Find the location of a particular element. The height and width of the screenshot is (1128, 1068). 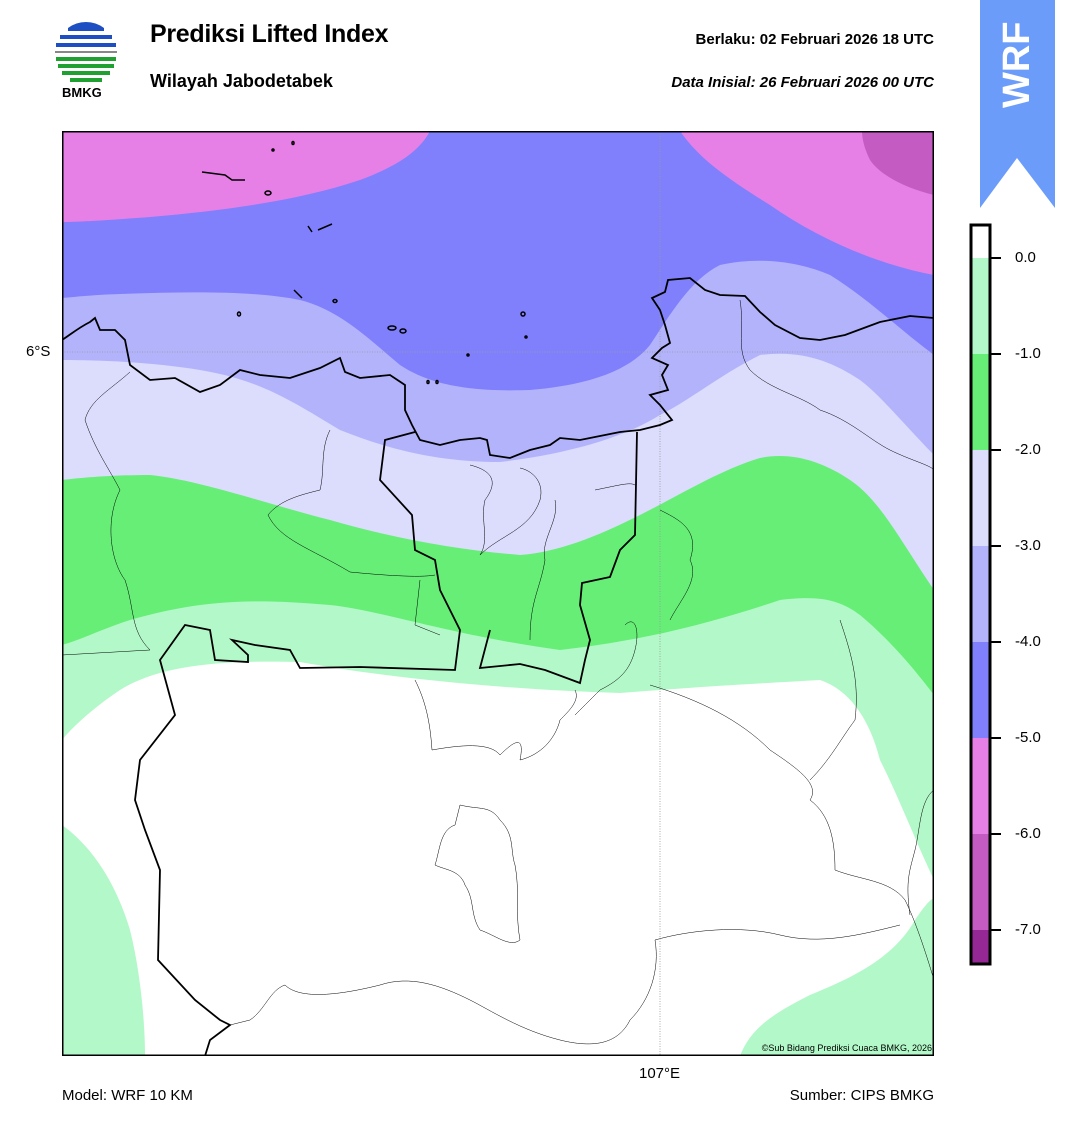

band-light-green-sw is located at coordinates (103, 940).